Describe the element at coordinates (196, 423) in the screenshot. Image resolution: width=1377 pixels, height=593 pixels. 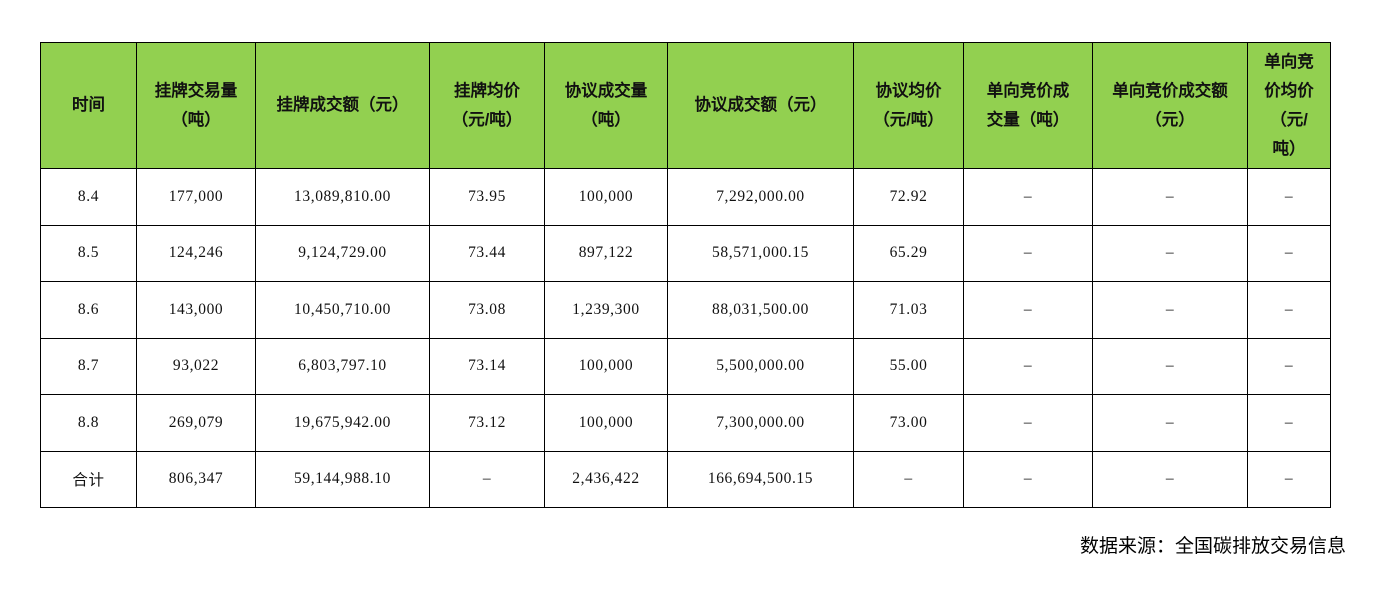
I see `table-cell: 269,079` at that location.